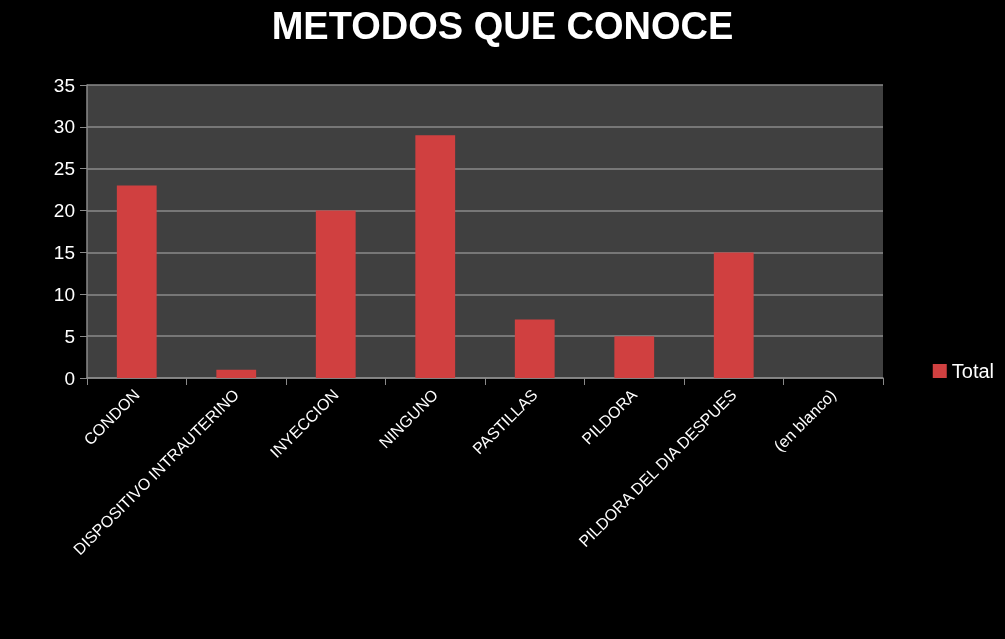  I want to click on y-tick-label: 20, so click(64, 211).